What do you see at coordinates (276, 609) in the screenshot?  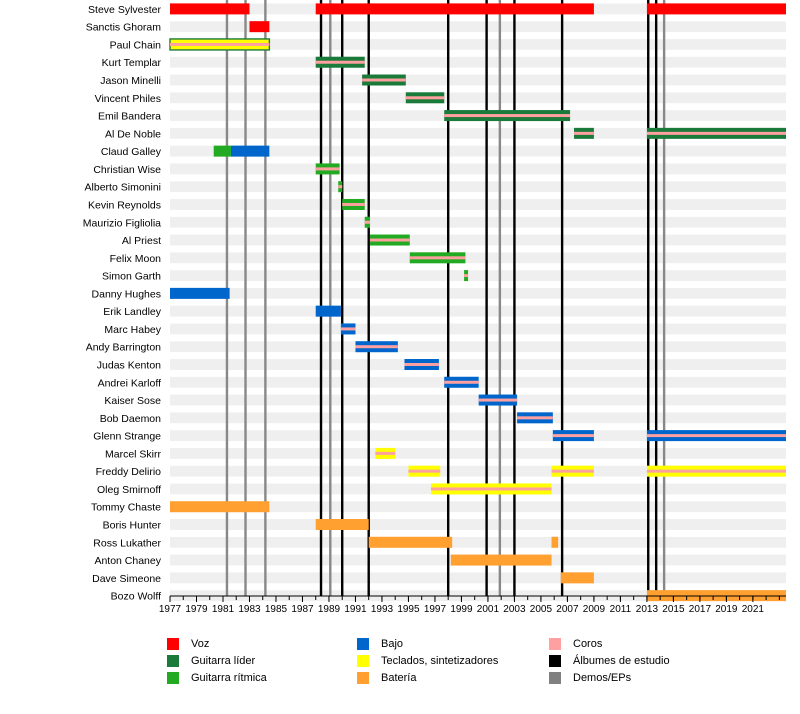 I see `x-axis-tick-label: 1985` at bounding box center [276, 609].